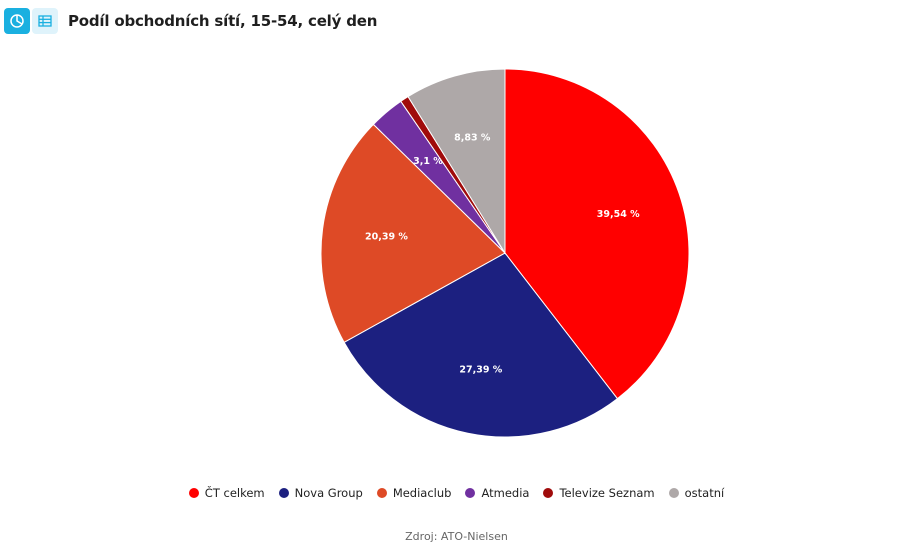 The image size is (913, 556). Describe the element at coordinates (618, 214) in the screenshot. I see `slice-label-0: 39,54 %` at that location.